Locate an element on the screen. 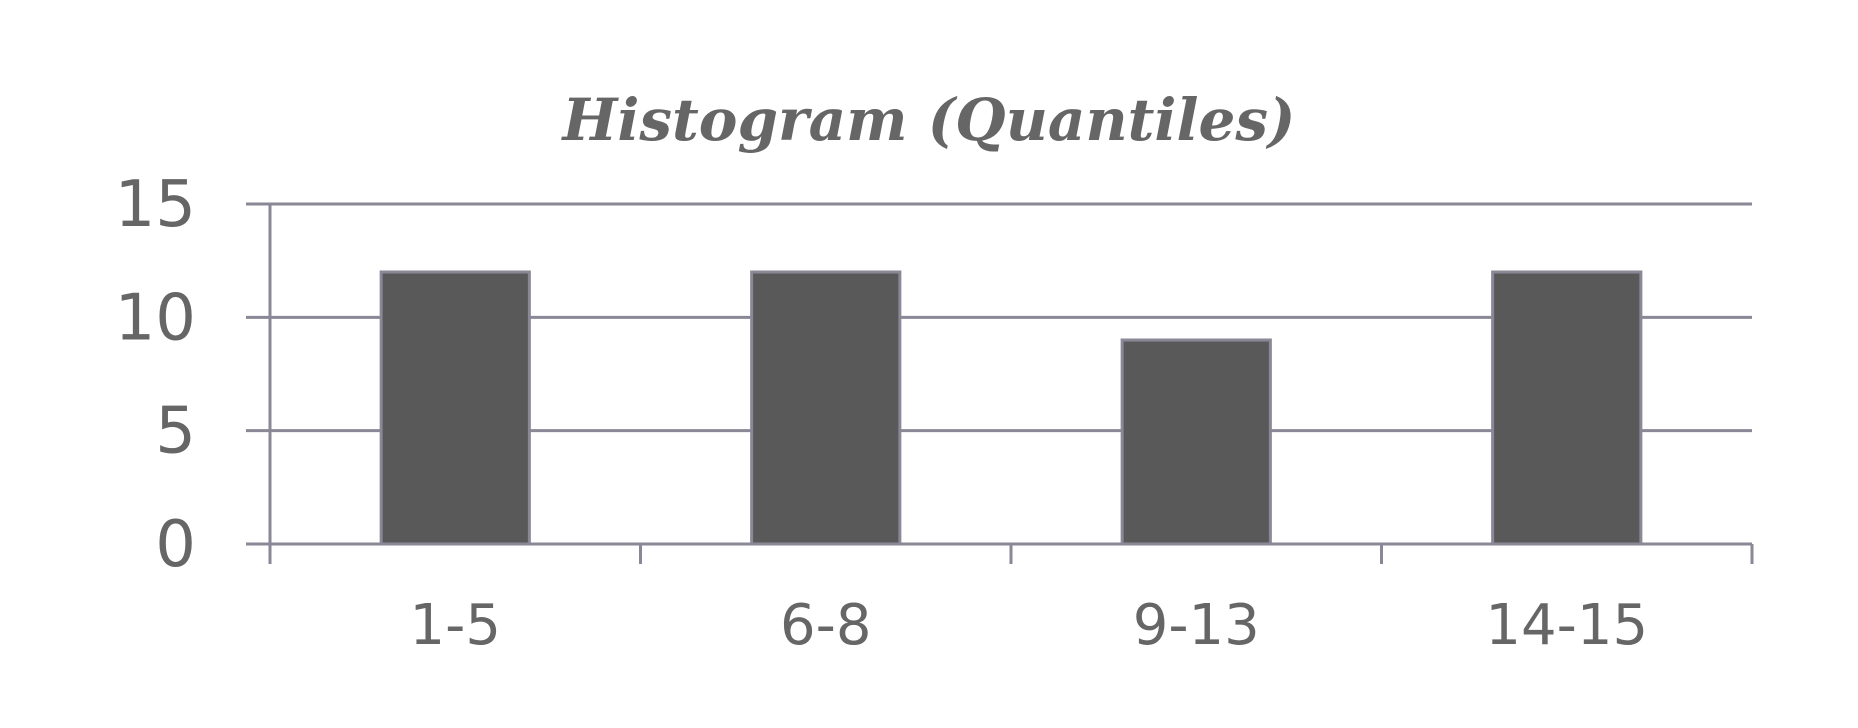  x-tick-label: 9-13 is located at coordinates (1196, 625).